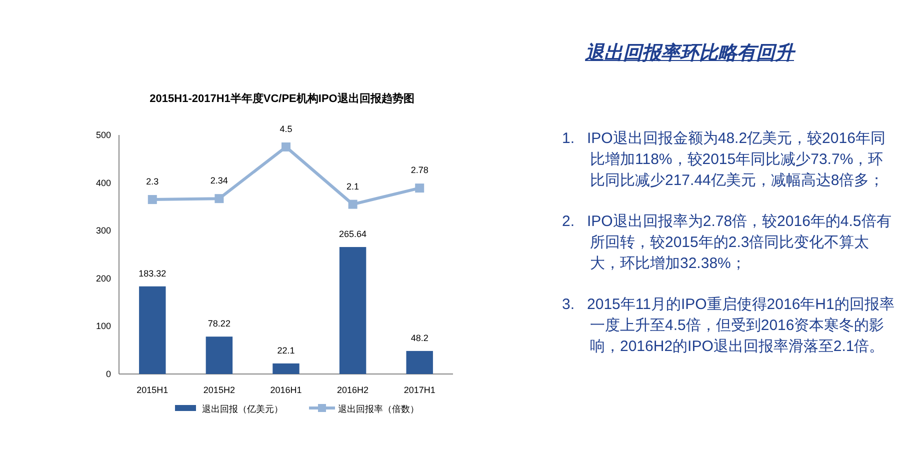  I want to click on x-tick-label: 2015H1, so click(152, 390).